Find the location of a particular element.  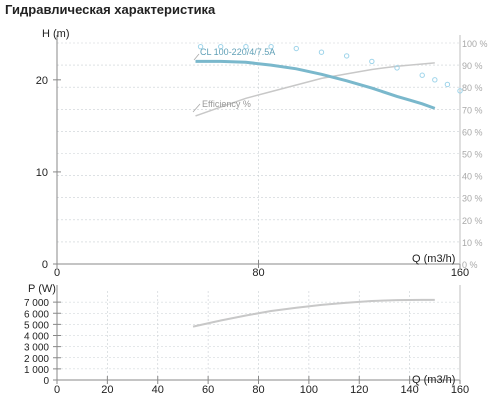

y2-tick-label: 40 % is located at coordinates (472, 177).